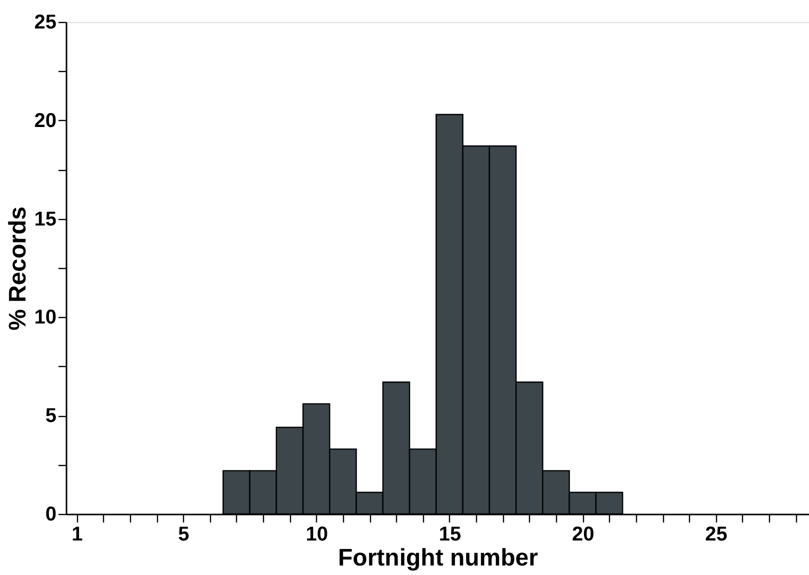  I want to click on y-tick-label: 10, so click(45, 317).